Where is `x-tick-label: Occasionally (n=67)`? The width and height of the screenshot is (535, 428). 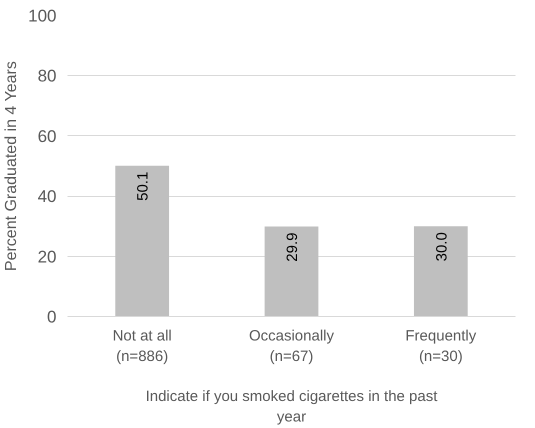
x-tick-label: Occasionally (n=67) is located at coordinates (291, 346).